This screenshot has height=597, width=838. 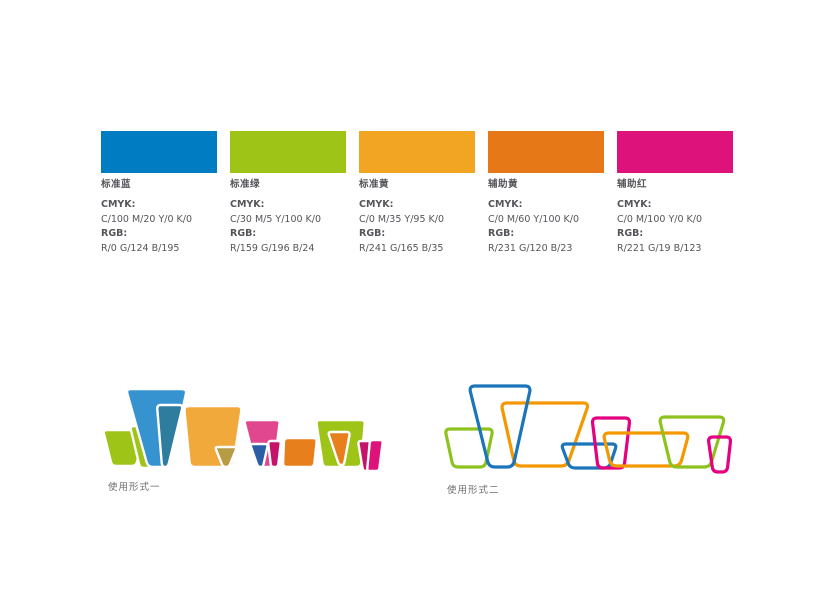 What do you see at coordinates (339, 448) in the screenshot?
I see `logo-shape-orange-triangle` at bounding box center [339, 448].